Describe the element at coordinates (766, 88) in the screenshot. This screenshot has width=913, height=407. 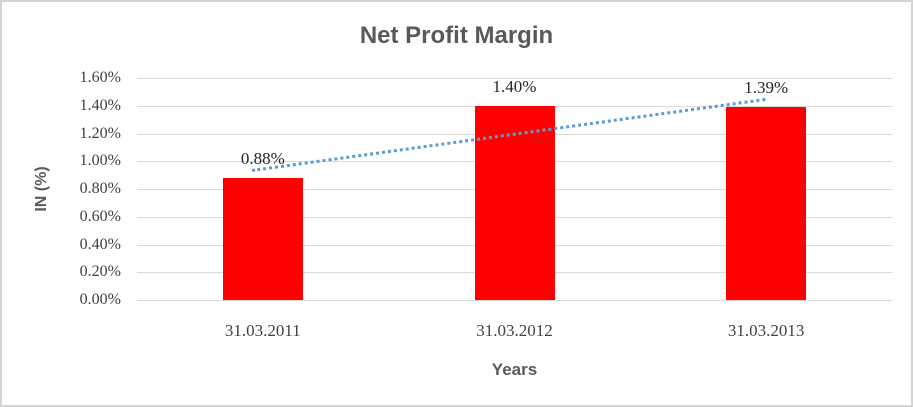
I see `bar-data-label: 1.39%` at that location.